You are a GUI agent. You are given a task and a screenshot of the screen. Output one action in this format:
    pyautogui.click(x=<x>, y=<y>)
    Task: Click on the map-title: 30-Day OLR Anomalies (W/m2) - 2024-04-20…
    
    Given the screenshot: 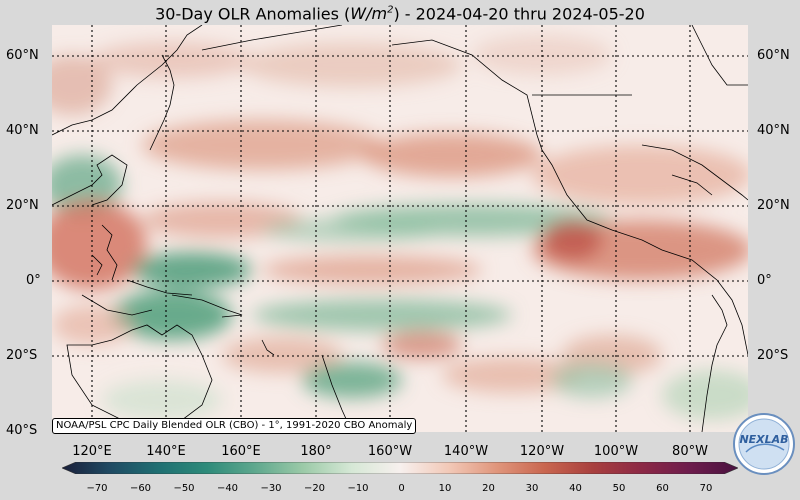 What is the action you would take?
    pyautogui.click(x=400, y=12)
    